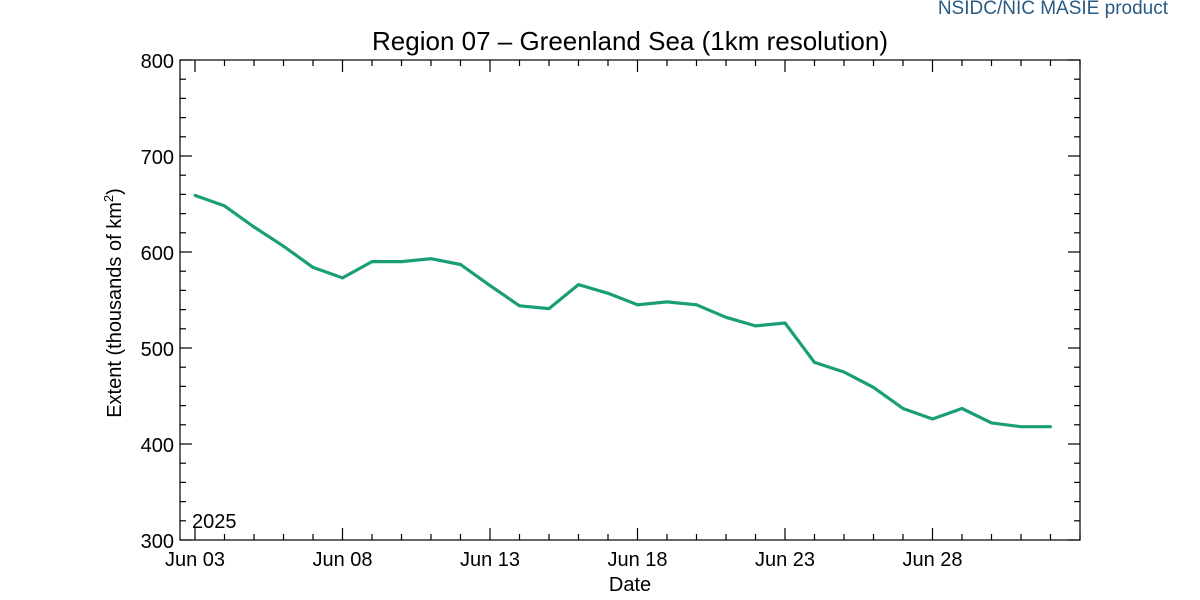  I want to click on x-tick-label: Jun 03, so click(195, 560).